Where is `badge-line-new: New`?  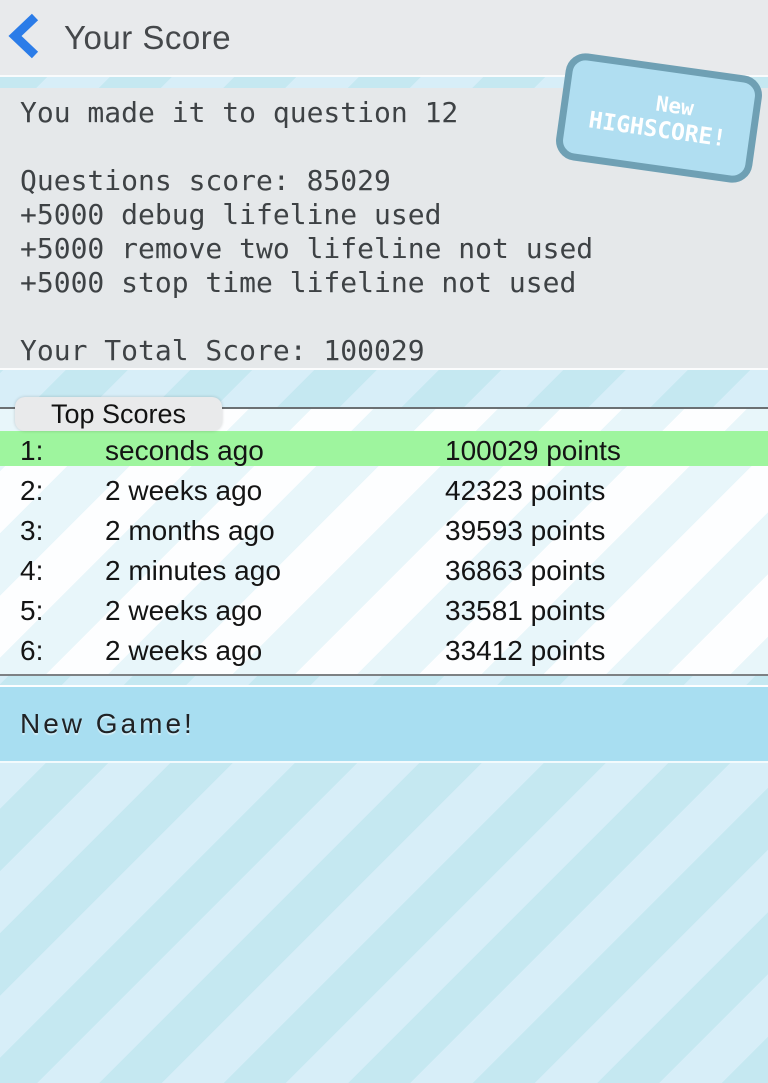
badge-line-new: New is located at coordinates (675, 106).